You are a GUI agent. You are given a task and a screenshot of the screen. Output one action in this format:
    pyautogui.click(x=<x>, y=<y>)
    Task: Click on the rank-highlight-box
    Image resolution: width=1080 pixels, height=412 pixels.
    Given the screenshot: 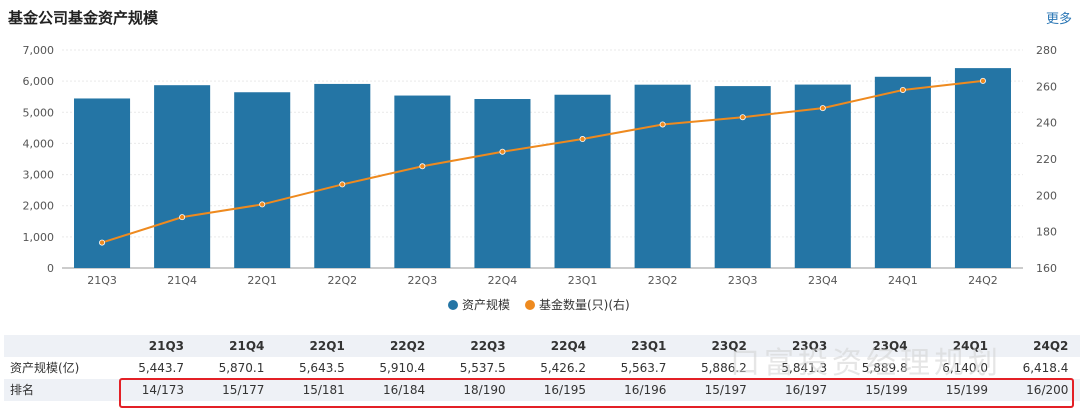 What is the action you would take?
    pyautogui.click(x=596, y=393)
    